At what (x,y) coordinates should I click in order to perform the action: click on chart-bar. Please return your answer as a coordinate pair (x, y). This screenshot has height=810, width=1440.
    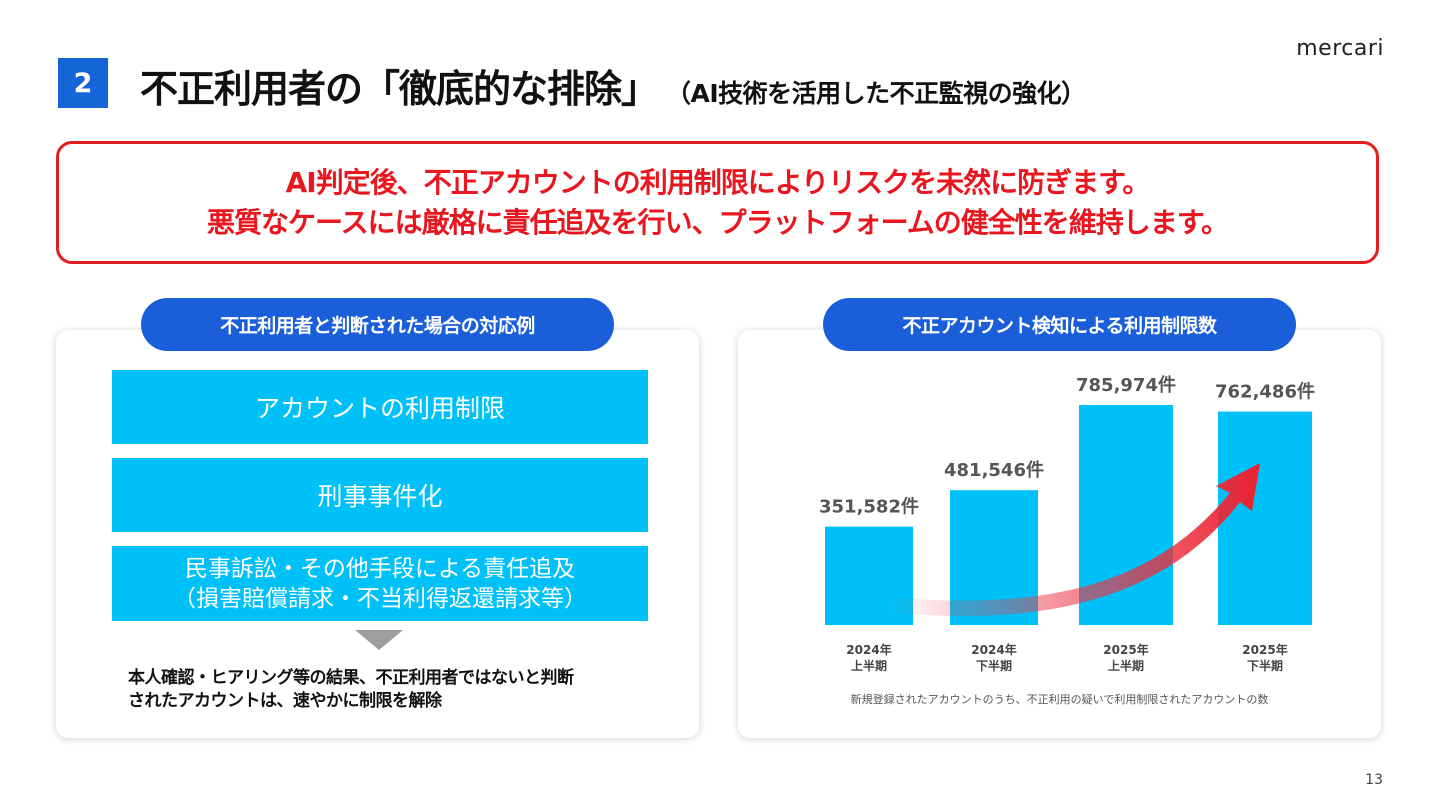
    Looking at the image, I should click on (1265, 518).